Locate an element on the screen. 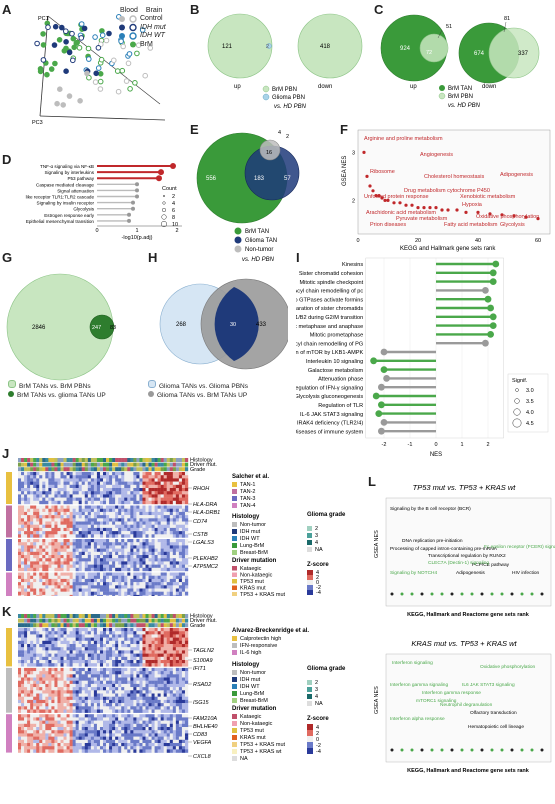  venn-b-legend-glioma: Glioma PBN is located at coordinates (288, 98).